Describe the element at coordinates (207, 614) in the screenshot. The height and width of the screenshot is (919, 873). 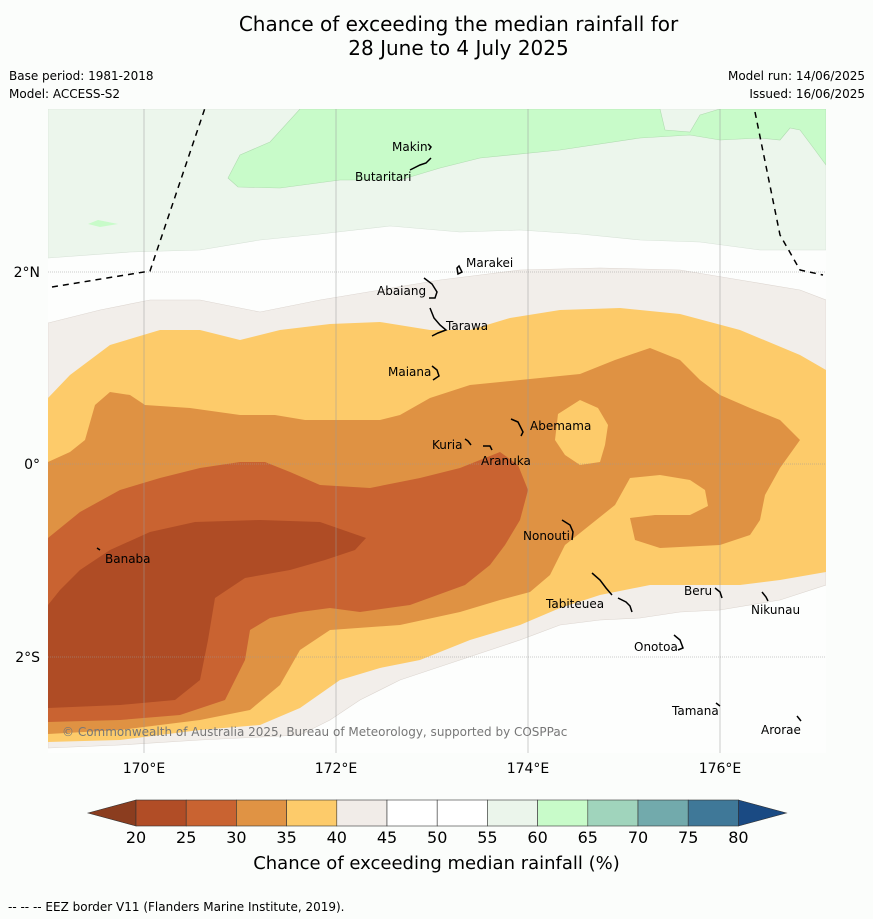
I see `contour-25-band` at that location.